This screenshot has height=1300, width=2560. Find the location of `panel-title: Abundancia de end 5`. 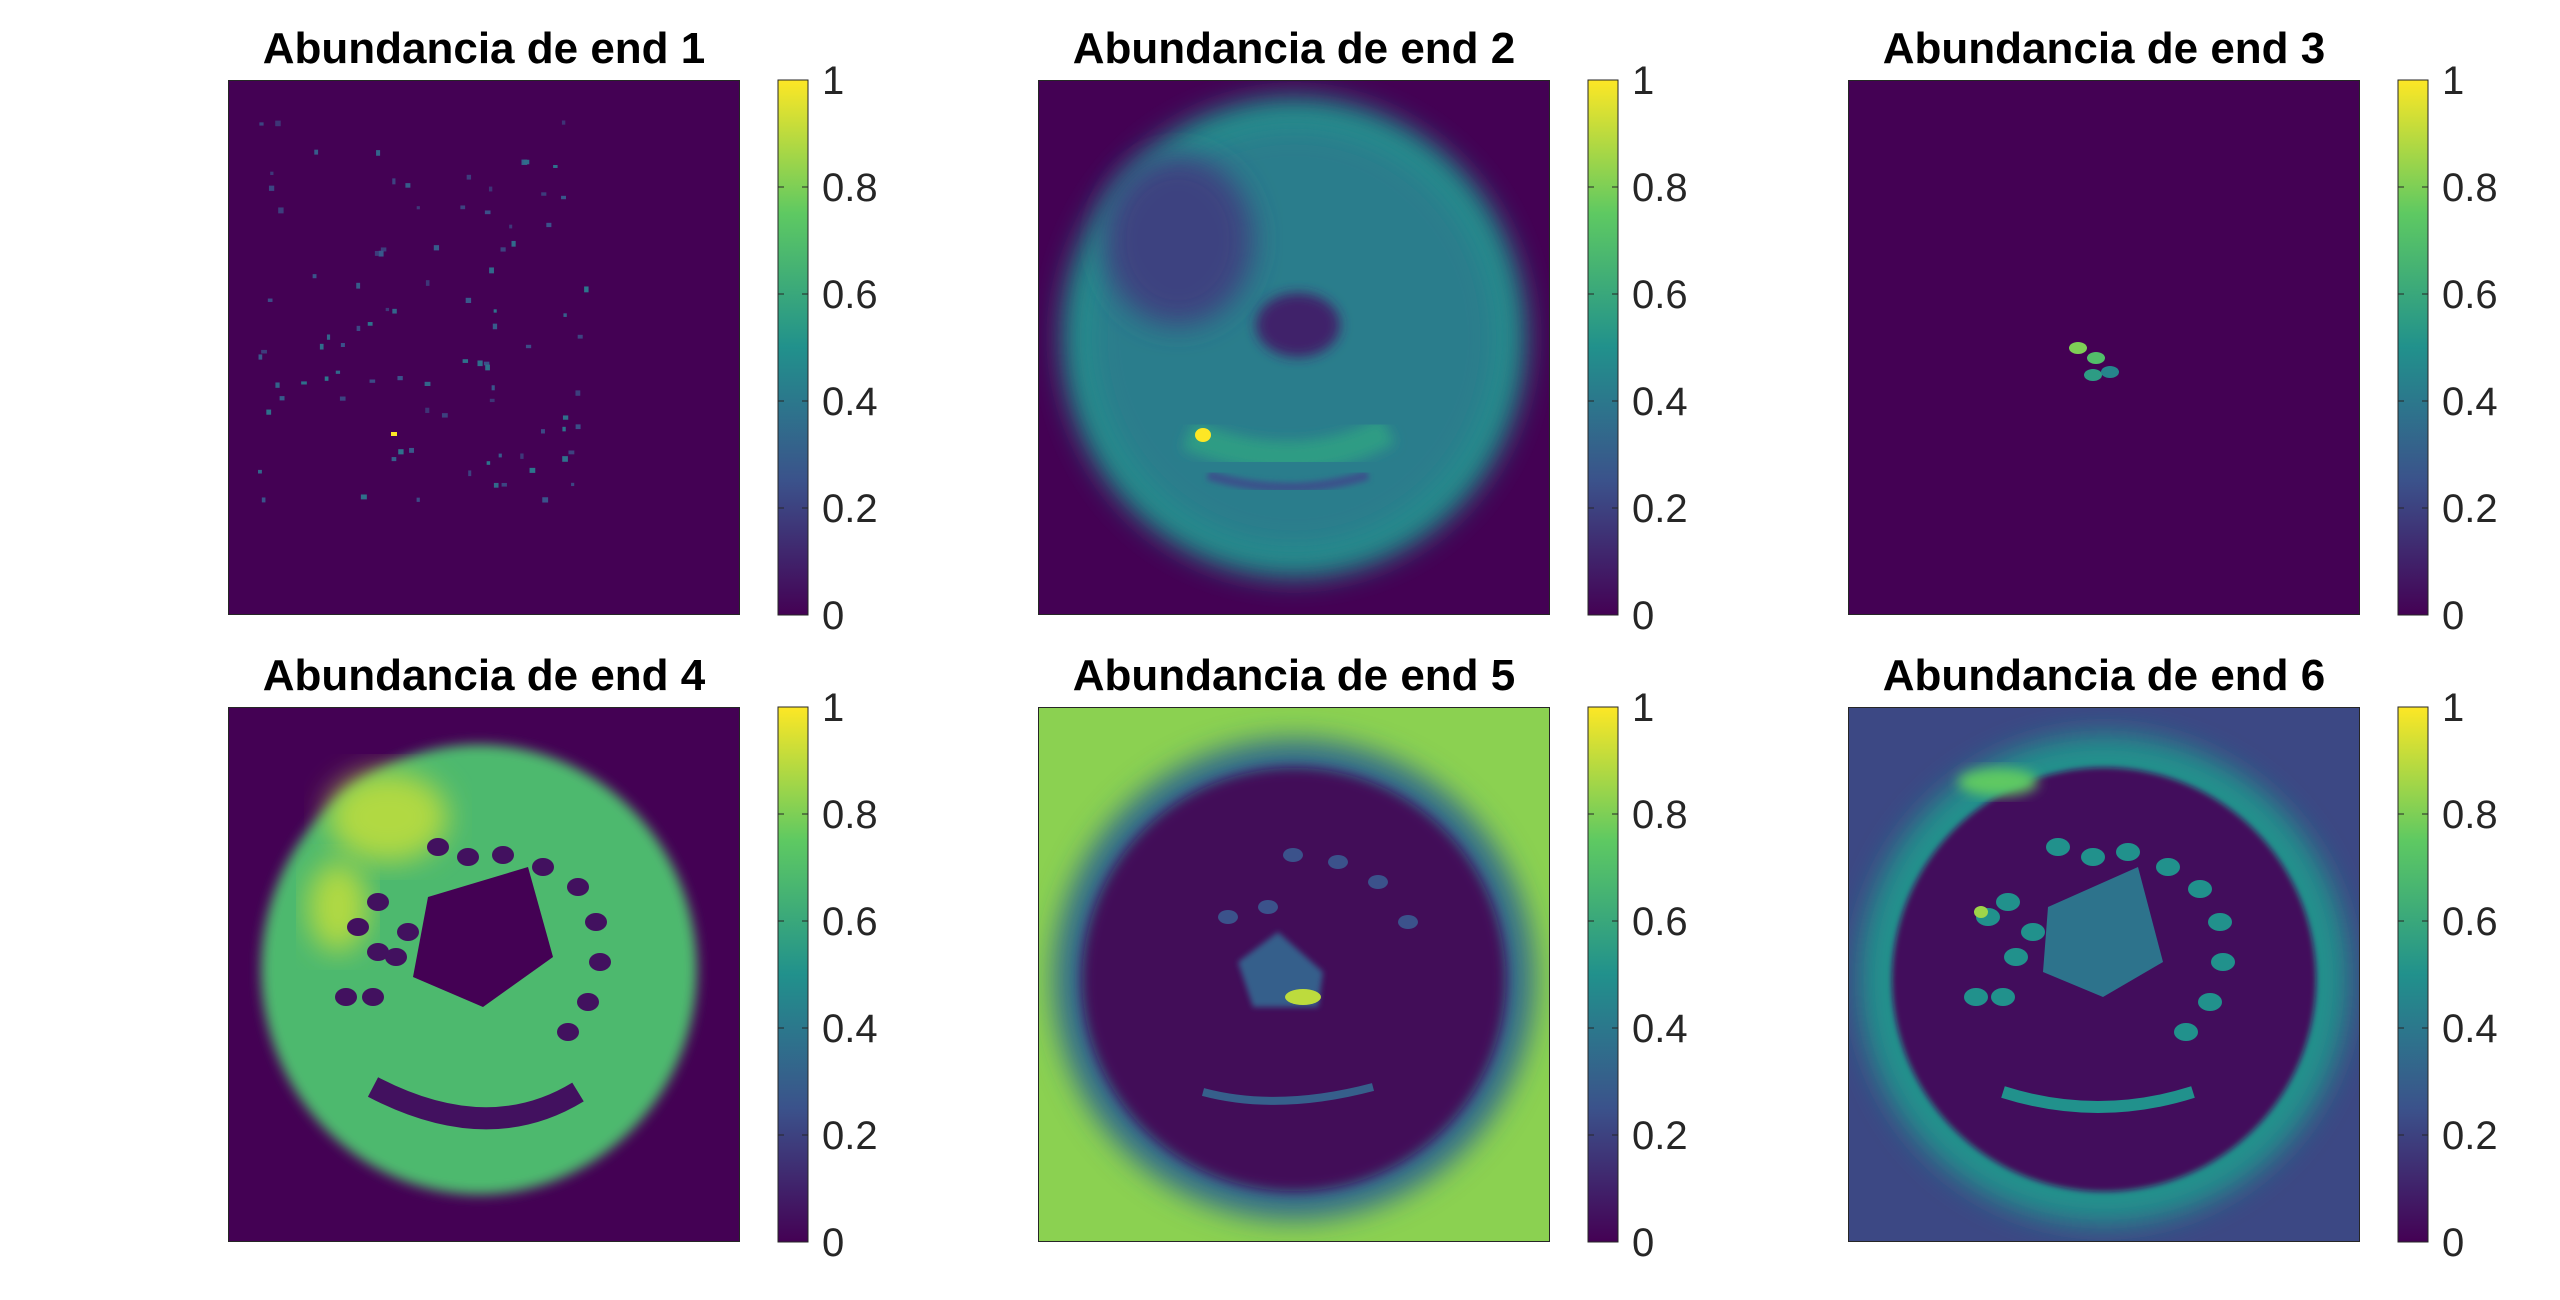

panel-title: Abundancia de end 5 is located at coordinates (1294, 675).